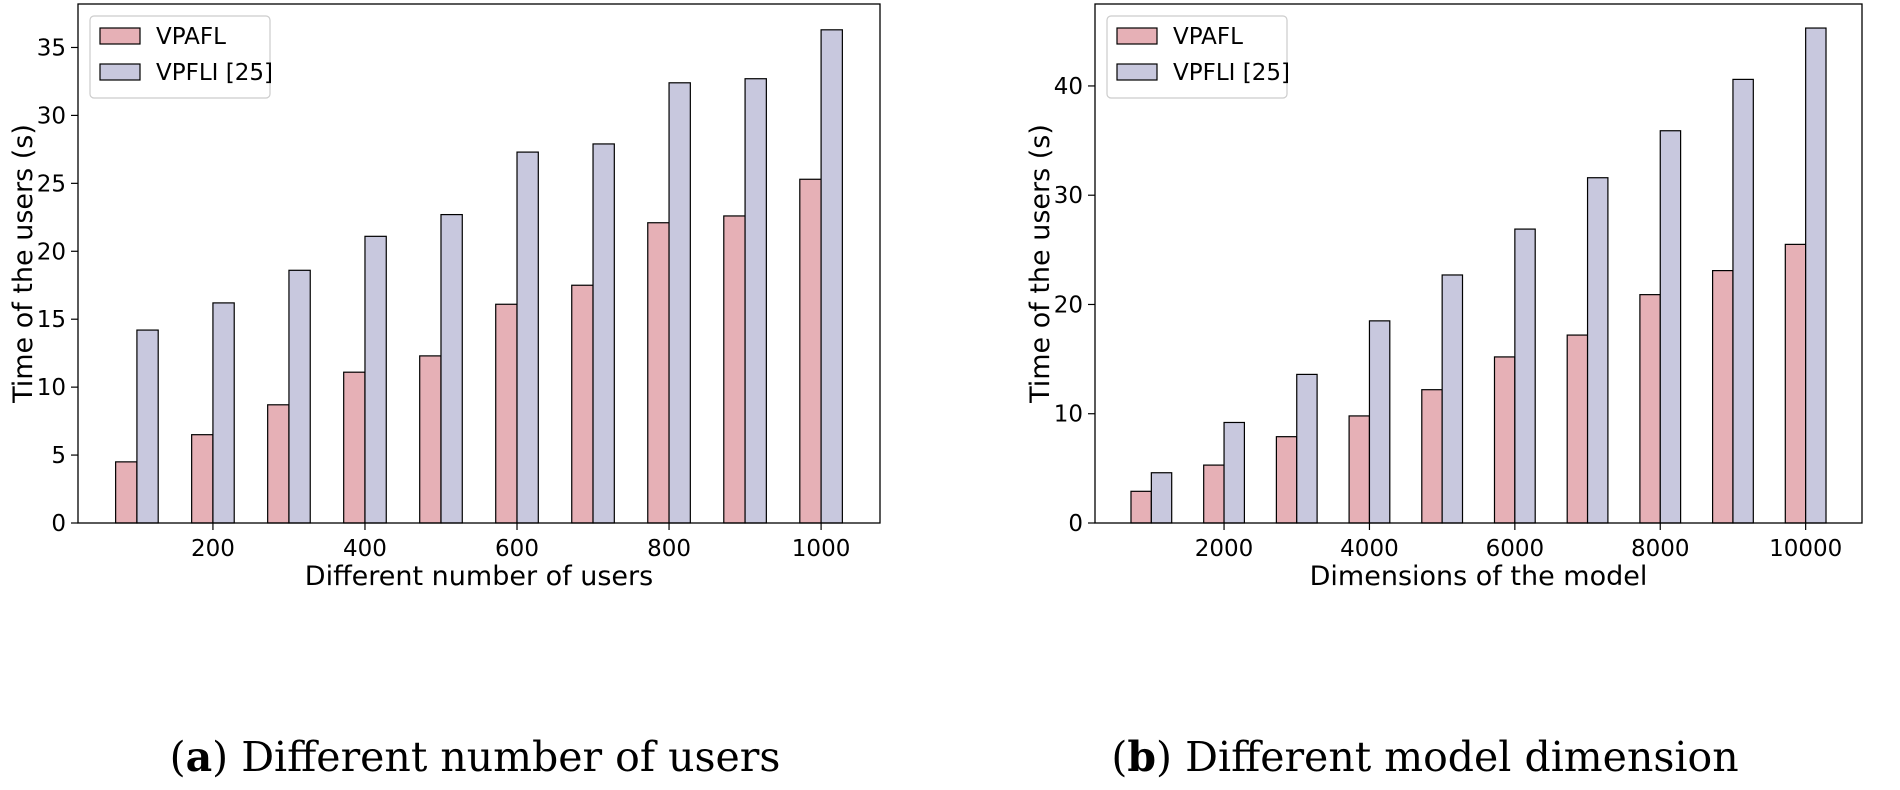 The image size is (1900, 790). What do you see at coordinates (1214, 494) in the screenshot?
I see `bar-vpafl-2000` at bounding box center [1214, 494].